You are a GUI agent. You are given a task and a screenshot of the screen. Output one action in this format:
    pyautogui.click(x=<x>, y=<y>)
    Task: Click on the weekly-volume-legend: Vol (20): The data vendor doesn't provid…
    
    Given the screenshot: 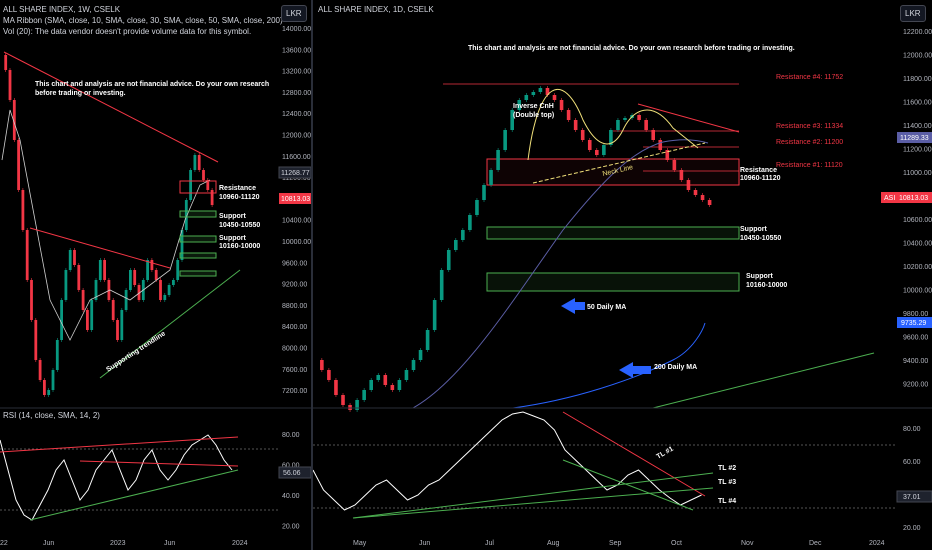 What is the action you would take?
    pyautogui.click(x=127, y=31)
    